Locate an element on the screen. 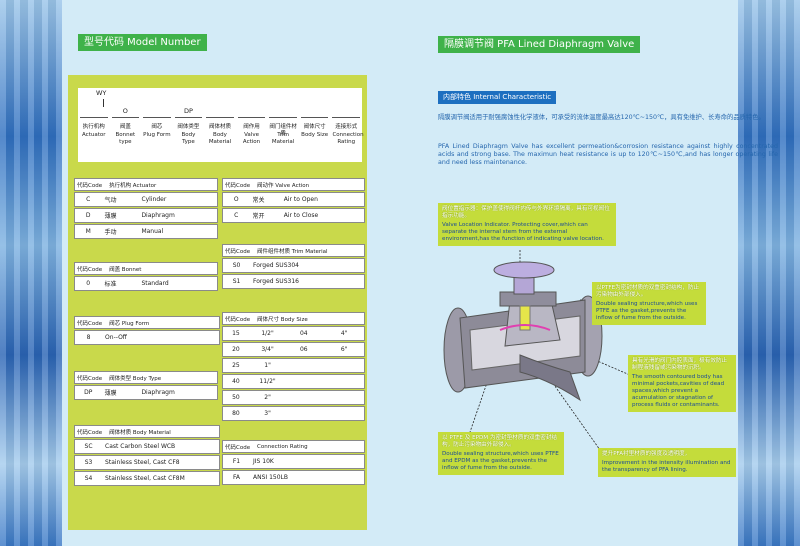 This screenshot has height=546, width=800. column-cn: 阀体材质 is located at coordinates (219, 127).